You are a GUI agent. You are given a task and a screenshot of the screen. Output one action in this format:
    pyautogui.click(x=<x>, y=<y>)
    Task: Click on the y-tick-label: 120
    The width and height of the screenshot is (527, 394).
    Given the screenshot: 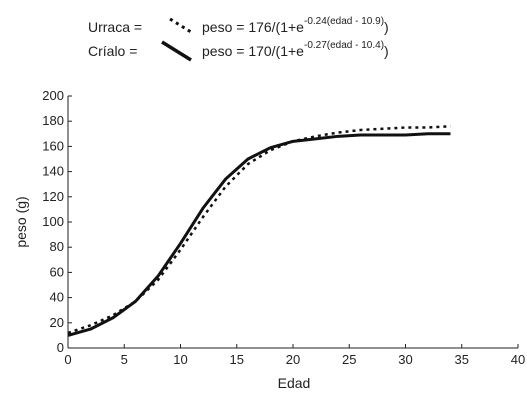 What is the action you would take?
    pyautogui.click(x=53, y=196)
    